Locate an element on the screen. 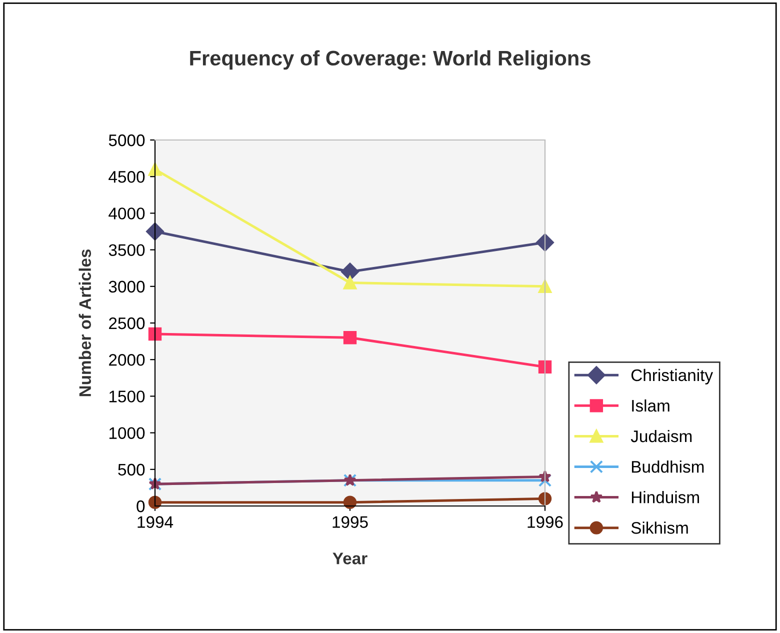 This screenshot has width=780, height=633. y-tick-label: 3000 is located at coordinates (126, 286).